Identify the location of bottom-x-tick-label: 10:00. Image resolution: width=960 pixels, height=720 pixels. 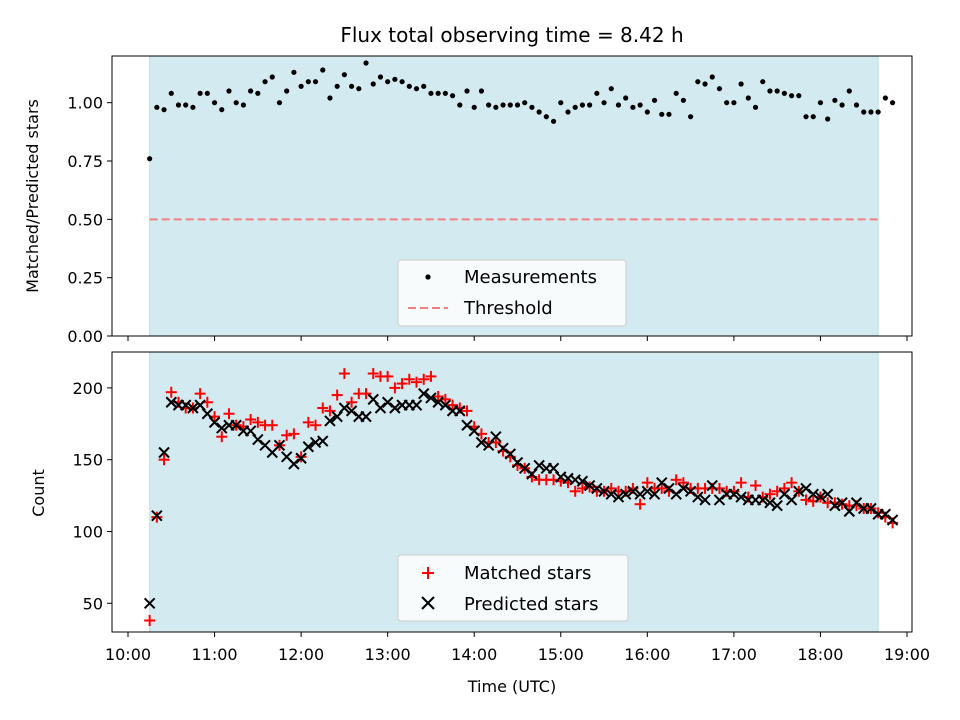
(128, 654).